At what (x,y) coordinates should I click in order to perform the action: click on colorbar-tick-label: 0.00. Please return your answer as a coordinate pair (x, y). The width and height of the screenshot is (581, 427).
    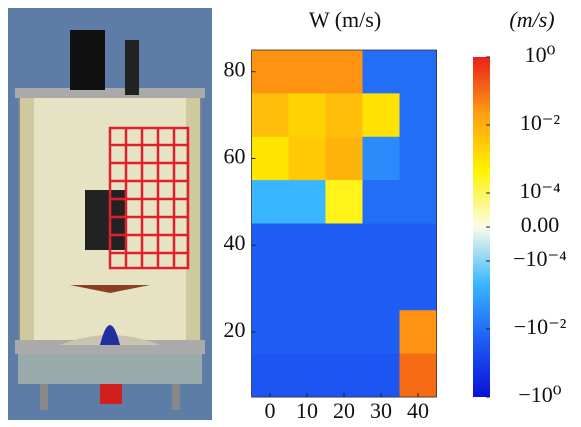
    Looking at the image, I should click on (540, 224).